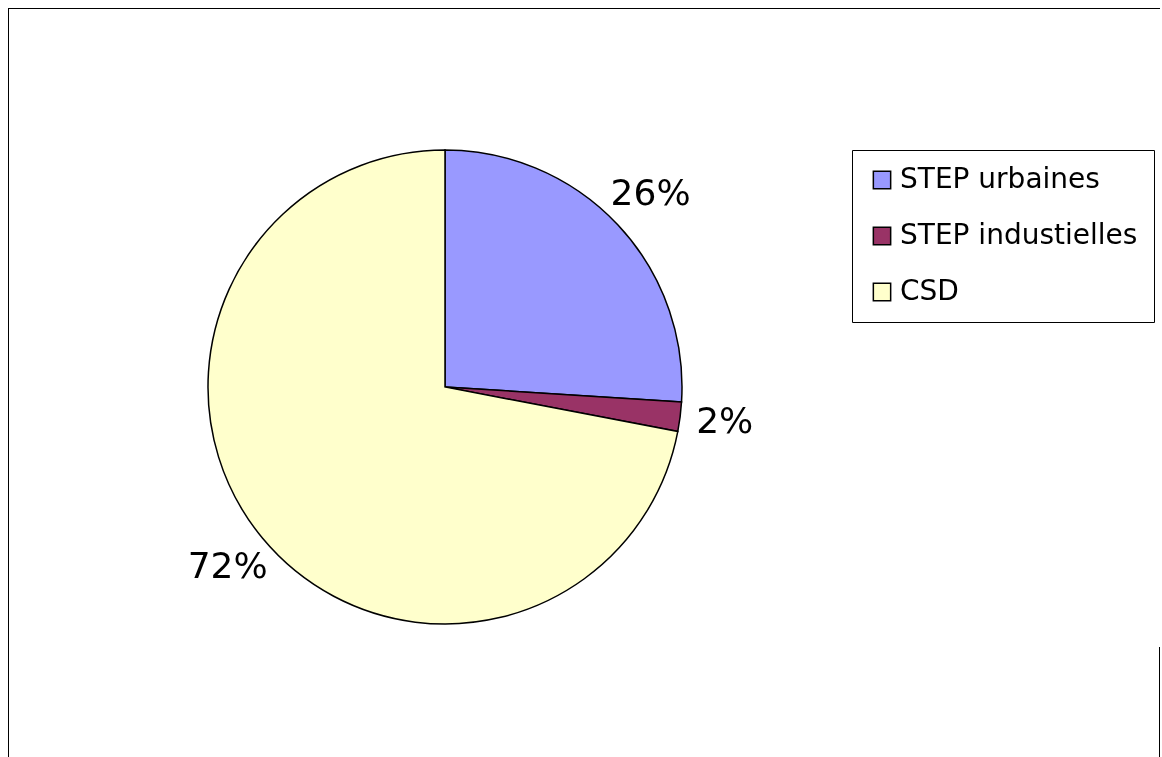  Describe the element at coordinates (1019, 234) in the screenshot. I see `legend-label: STEP industielles` at that location.